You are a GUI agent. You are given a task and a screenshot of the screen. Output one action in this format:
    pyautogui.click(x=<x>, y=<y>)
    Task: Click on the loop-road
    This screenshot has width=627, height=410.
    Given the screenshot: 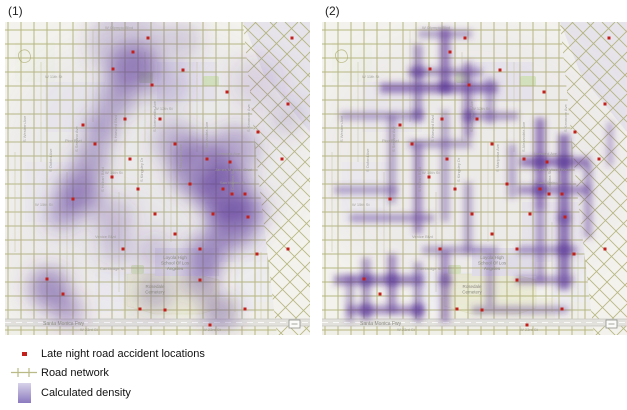 What is the action you would take?
    pyautogui.click(x=24, y=56)
    